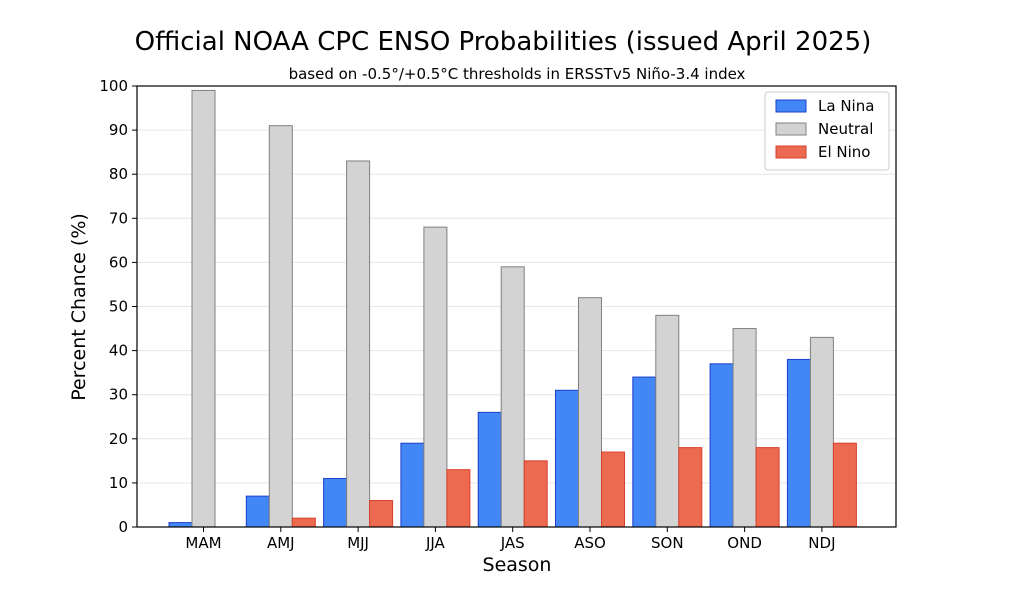 The image size is (1024, 597). Describe the element at coordinates (567, 458) in the screenshot. I see `bar-la-nina-aso` at that location.